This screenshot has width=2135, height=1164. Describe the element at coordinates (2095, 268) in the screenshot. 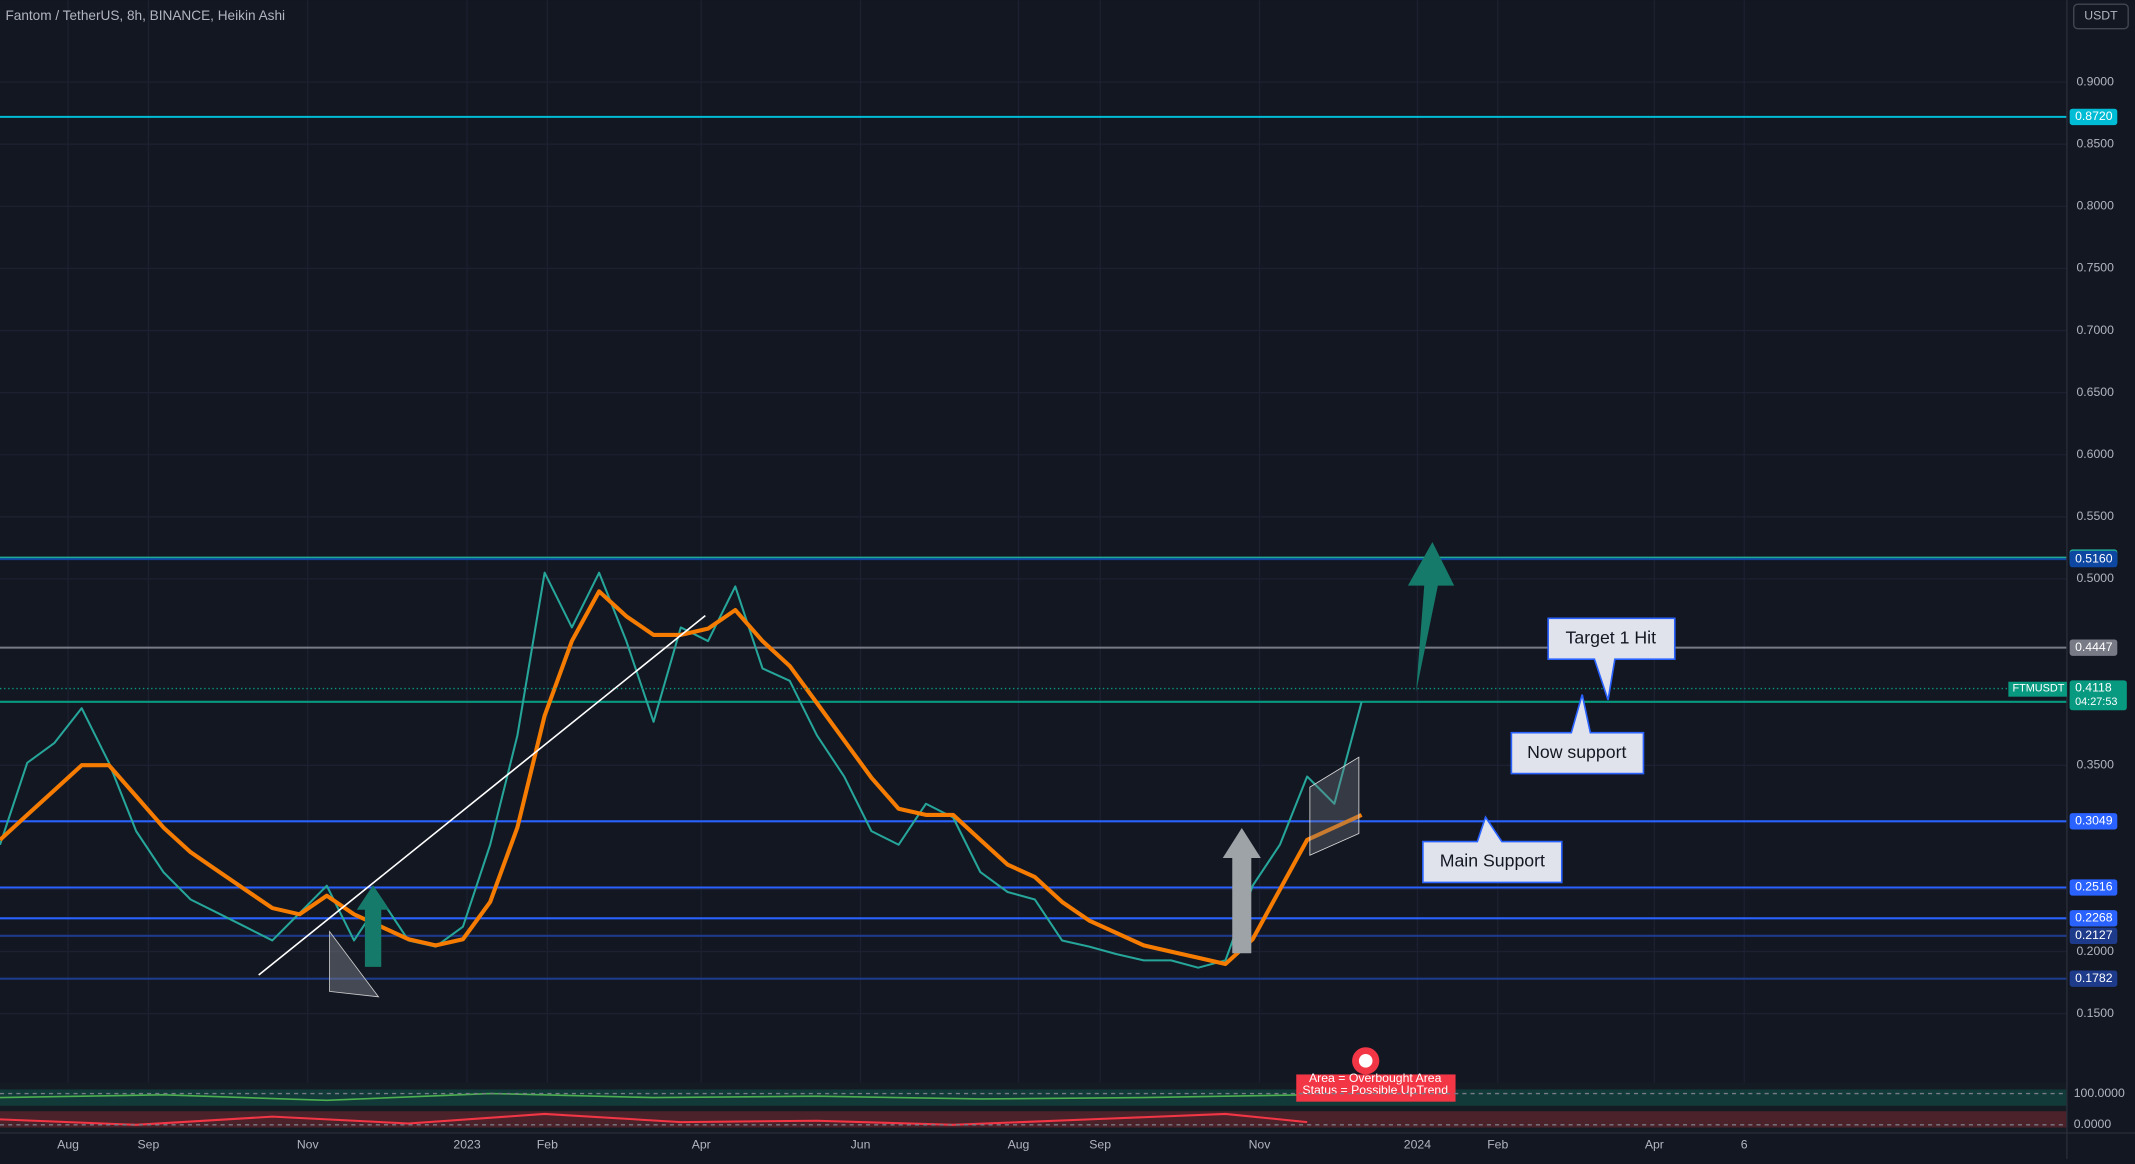

I see `y-tick-label: 0.7500` at that location.